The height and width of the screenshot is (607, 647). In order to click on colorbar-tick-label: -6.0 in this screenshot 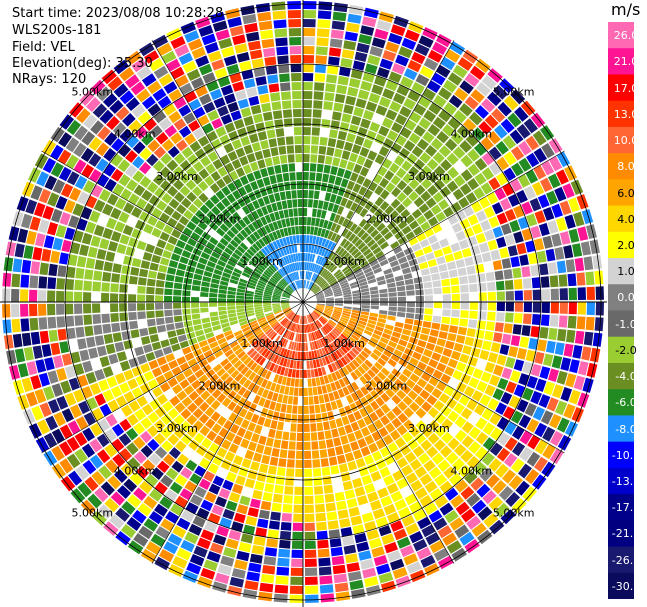, I will do `click(626, 403)`.